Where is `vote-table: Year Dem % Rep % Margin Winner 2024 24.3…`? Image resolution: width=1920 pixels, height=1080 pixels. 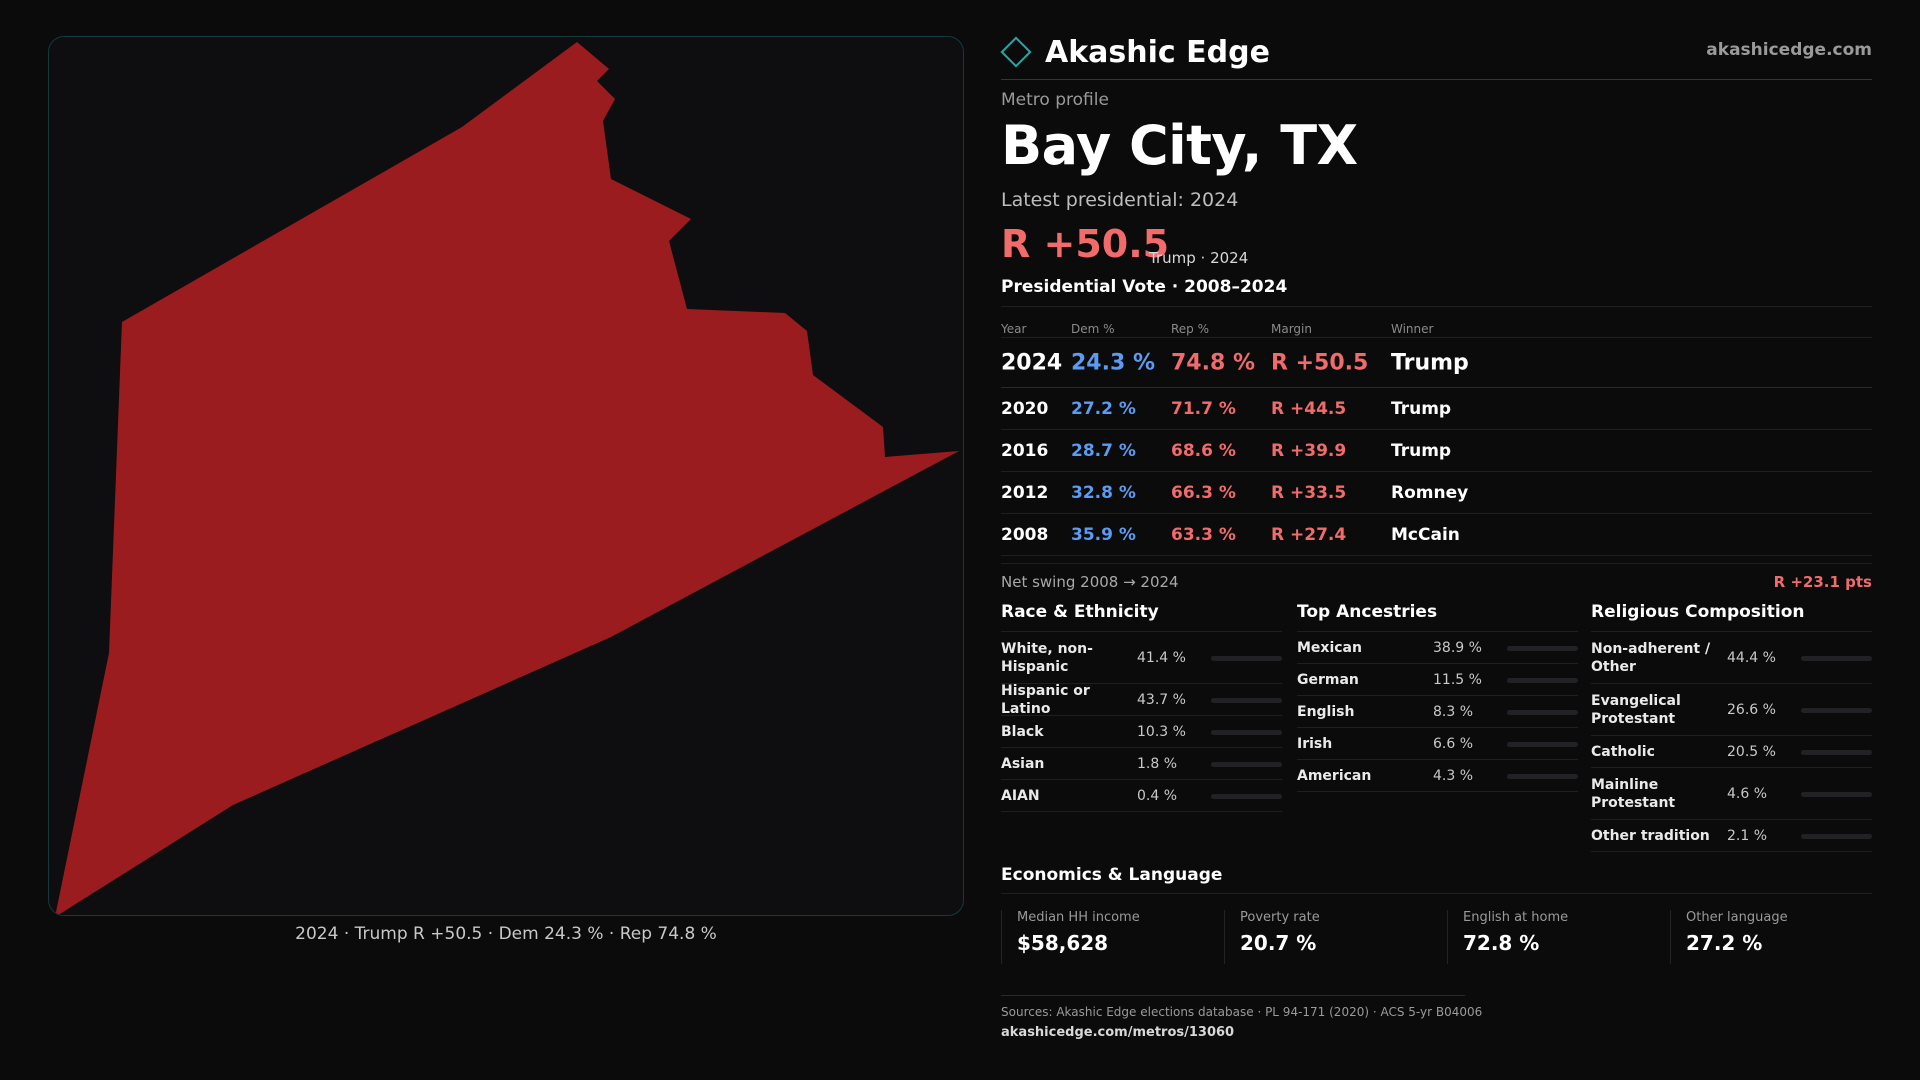 vote-table: Year Dem % Rep % Margin Winner 2024 24.3… is located at coordinates (1436, 431).